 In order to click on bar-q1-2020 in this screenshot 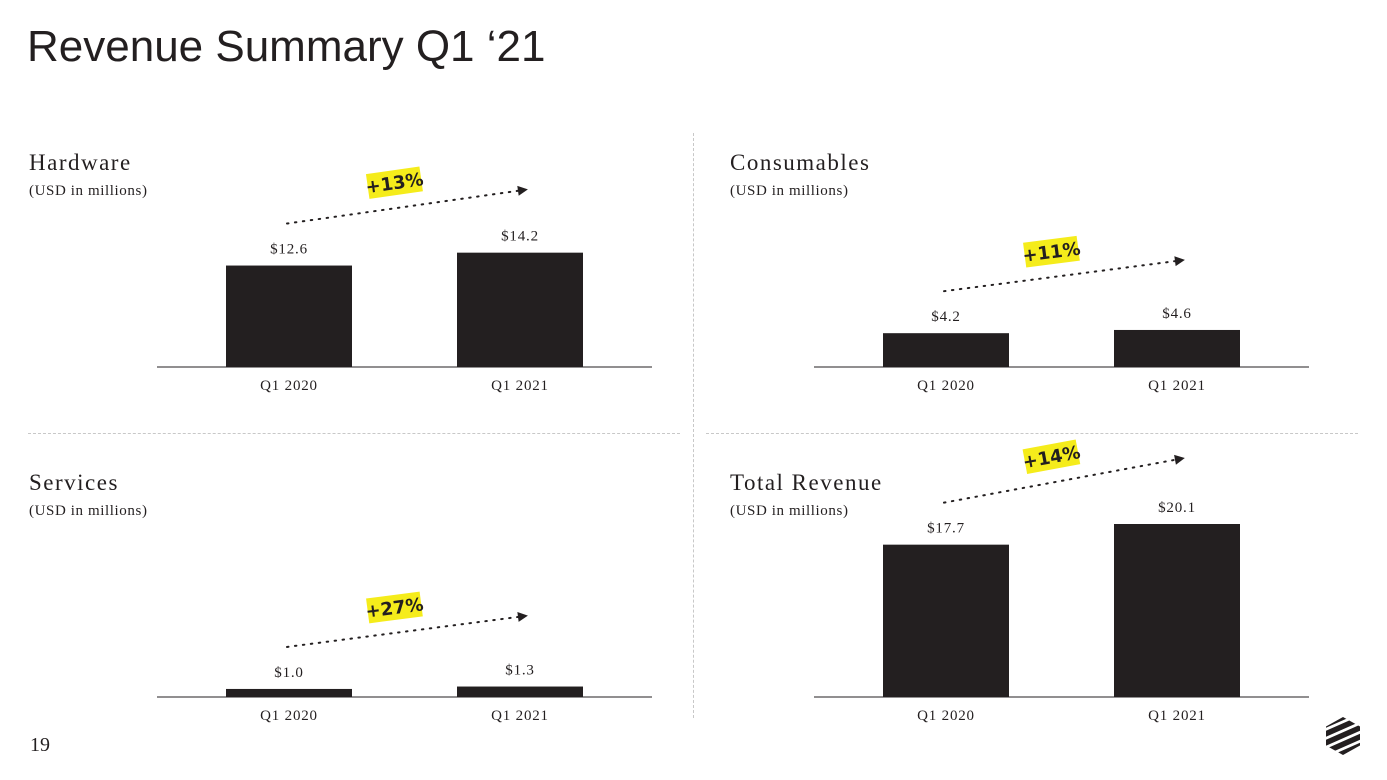, I will do `click(289, 692)`.